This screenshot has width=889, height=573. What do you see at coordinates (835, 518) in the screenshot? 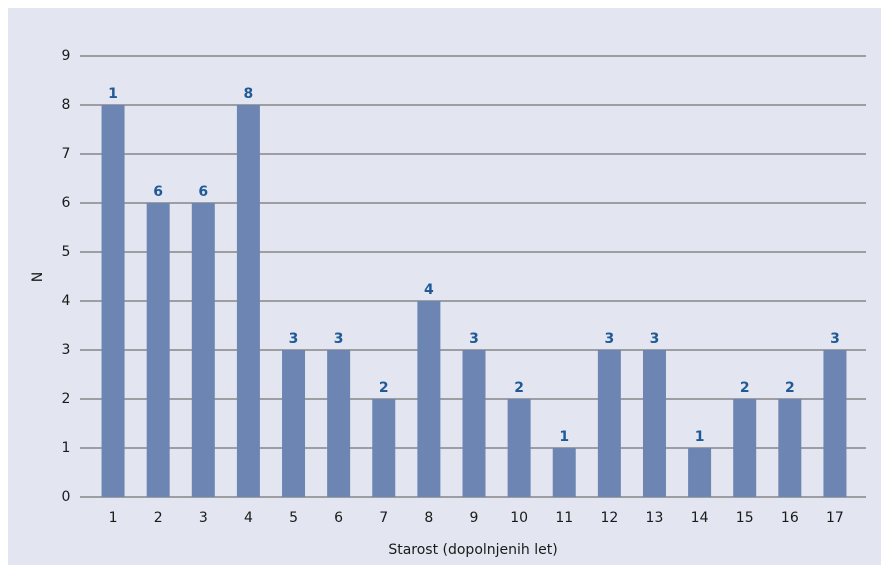
I see `x-tick-label: 17` at bounding box center [835, 518].